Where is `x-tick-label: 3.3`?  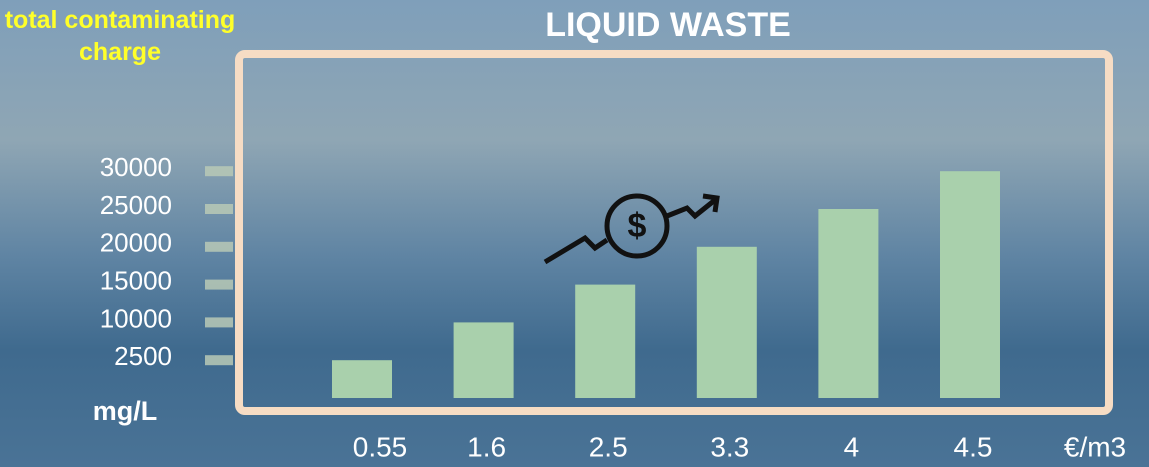
x-tick-label: 3.3 is located at coordinates (729, 446).